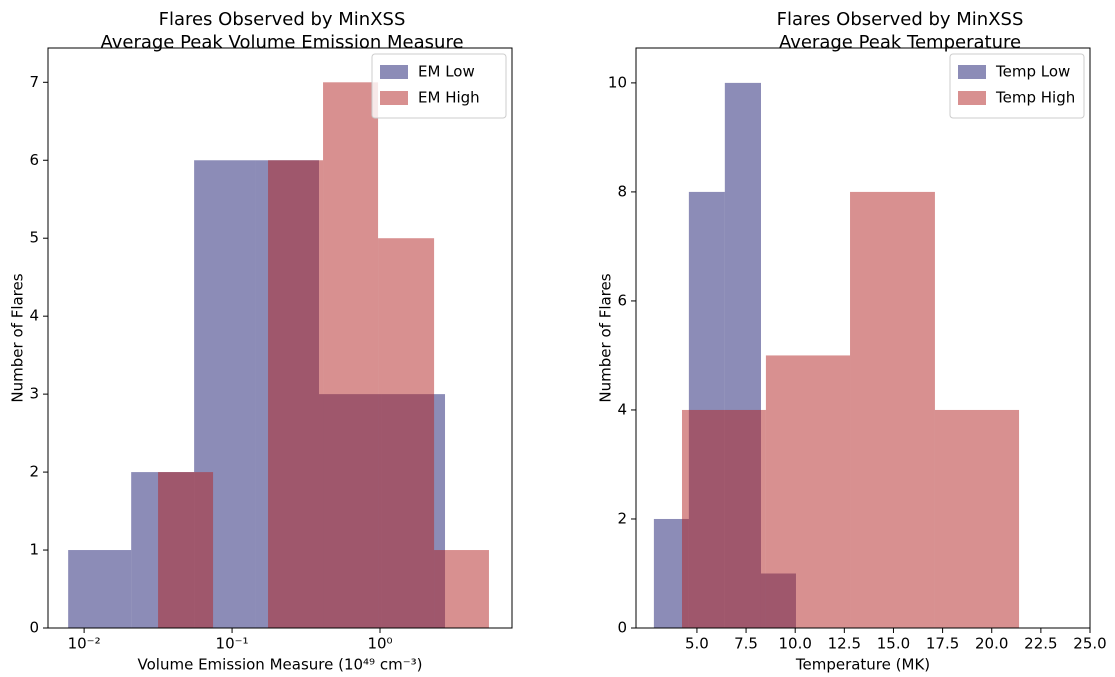 The width and height of the screenshot is (1115, 677). What do you see at coordinates (697, 644) in the screenshot?
I see `x-tick-label: 5.0` at bounding box center [697, 644].